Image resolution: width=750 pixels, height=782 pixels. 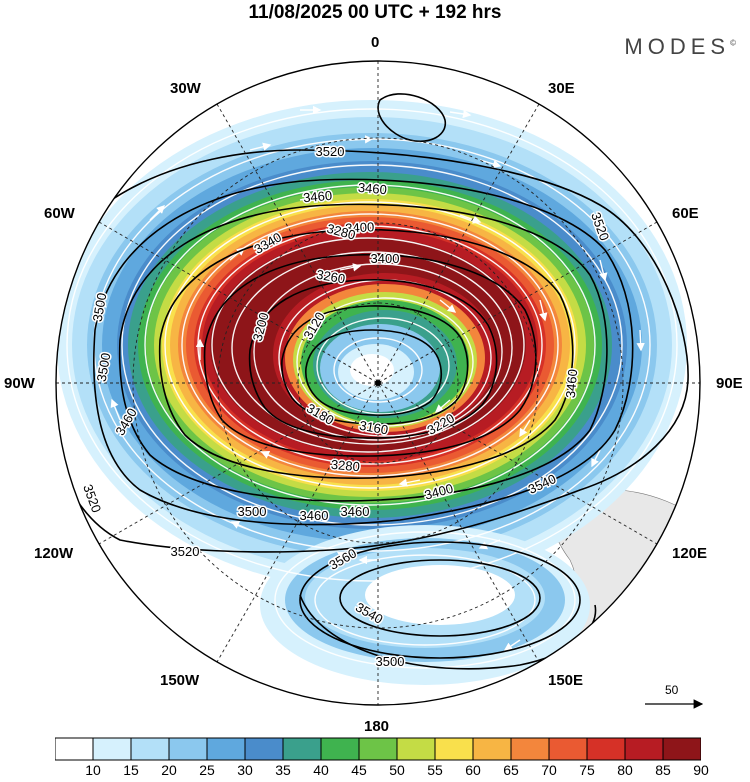 What do you see at coordinates (566, 680) in the screenshot?
I see `lon-label-150e: 150E` at bounding box center [566, 680].